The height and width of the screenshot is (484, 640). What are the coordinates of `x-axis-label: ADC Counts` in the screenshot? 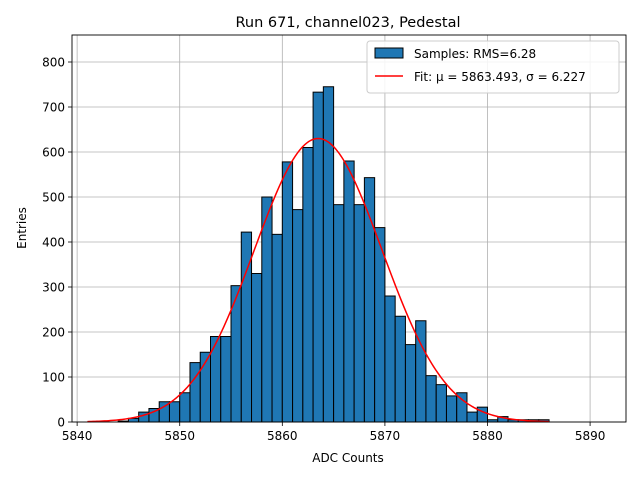 It's located at (348, 458).